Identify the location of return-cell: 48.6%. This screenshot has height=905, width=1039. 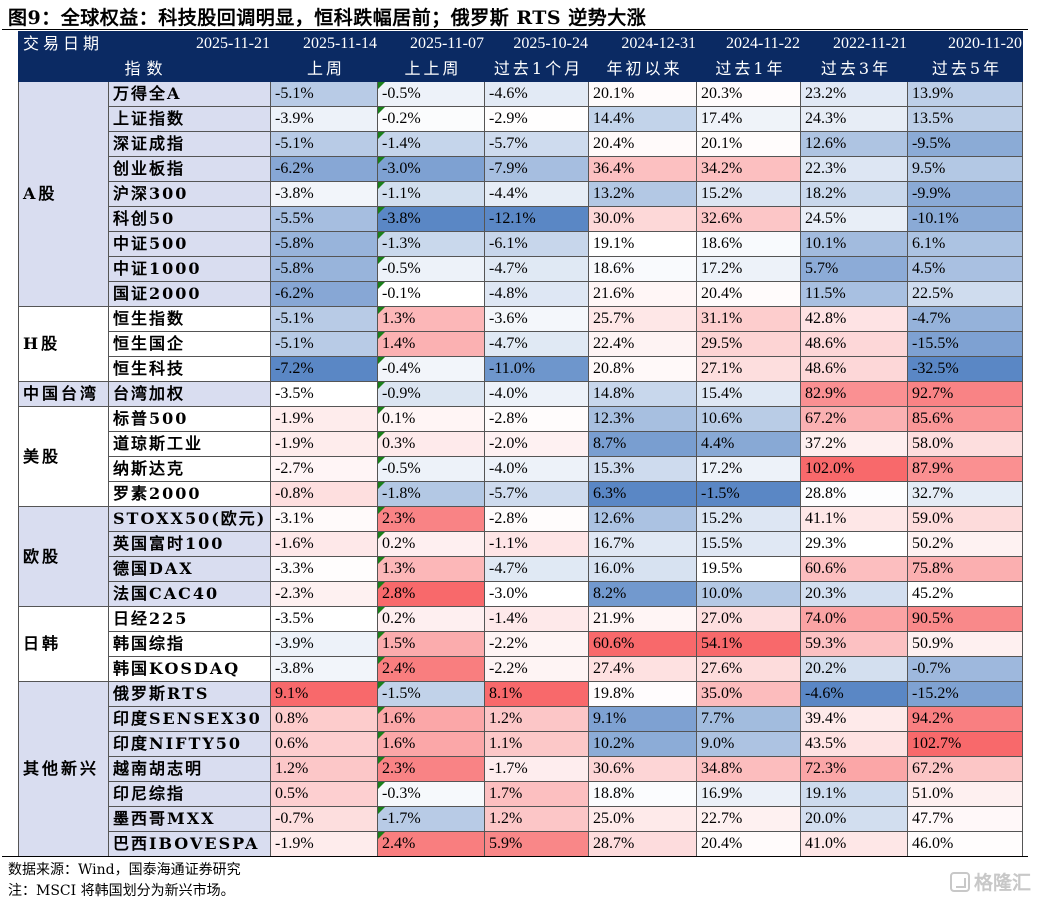
(854, 369).